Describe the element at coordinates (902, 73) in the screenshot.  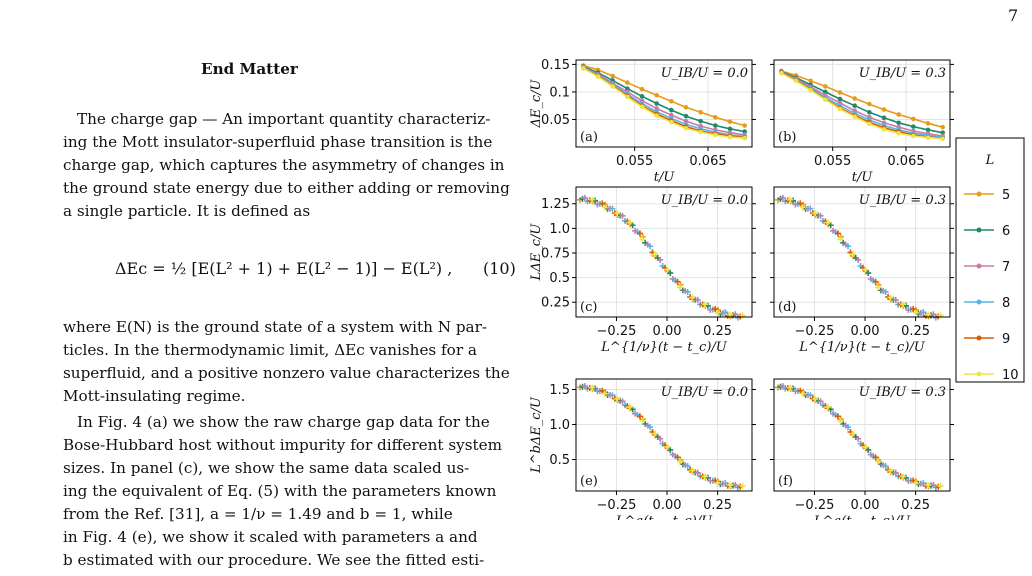
I see `panel-annotation: U_IB/U = 0.3` at that location.